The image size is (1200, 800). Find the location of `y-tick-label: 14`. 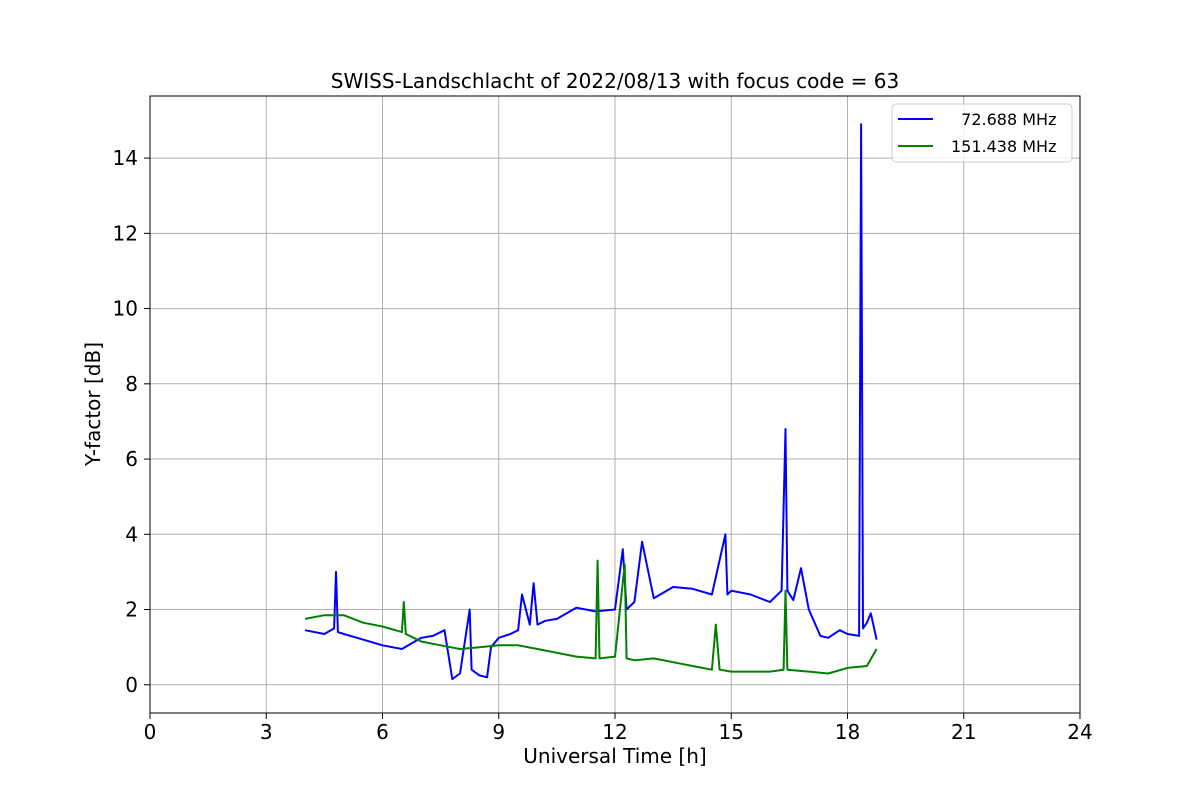

y-tick-label: 14 is located at coordinates (125, 158).